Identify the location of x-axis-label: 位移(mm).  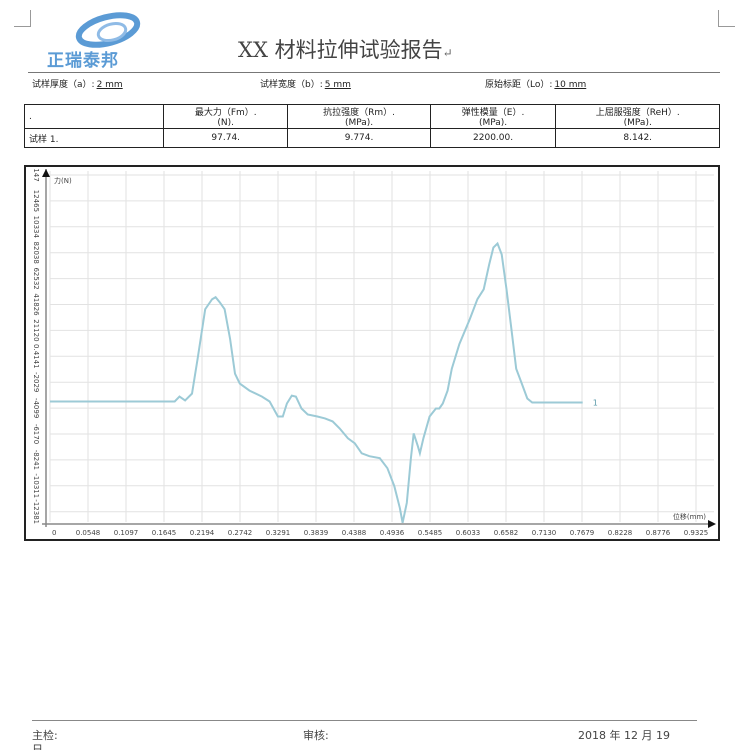
(689, 516).